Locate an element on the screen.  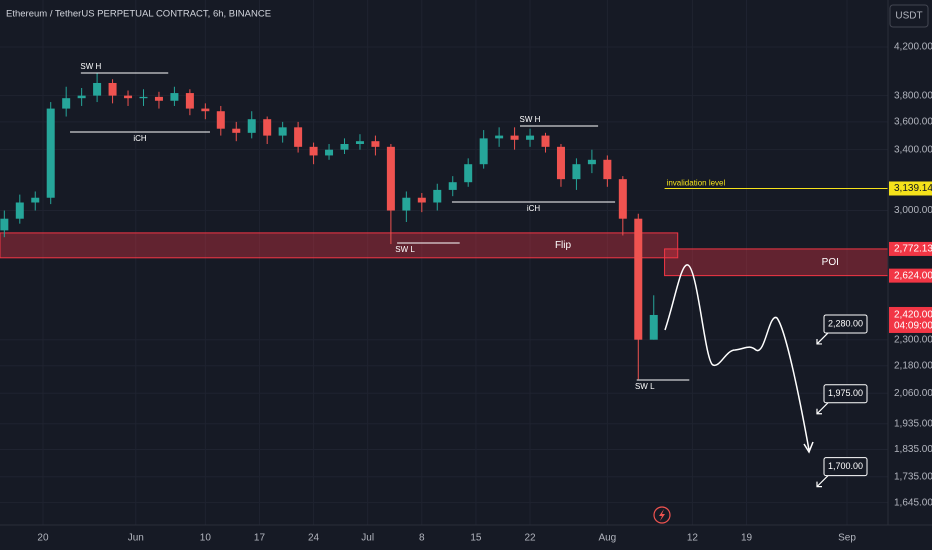
y-tick-label: 1,735.00 is located at coordinates (913, 476).